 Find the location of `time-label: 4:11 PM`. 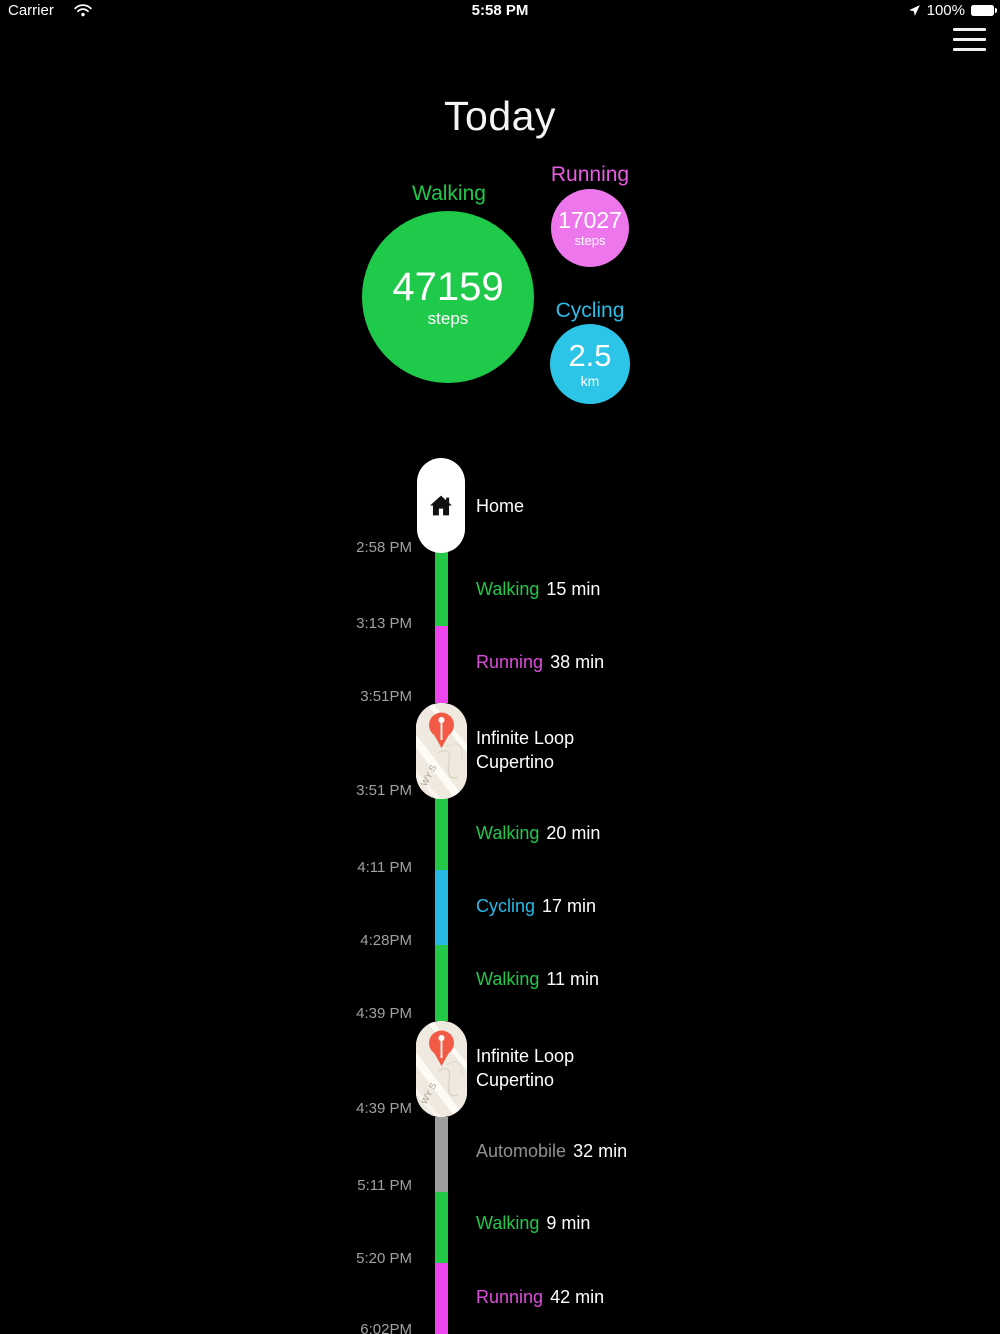

time-label: 4:11 PM is located at coordinates (384, 867).